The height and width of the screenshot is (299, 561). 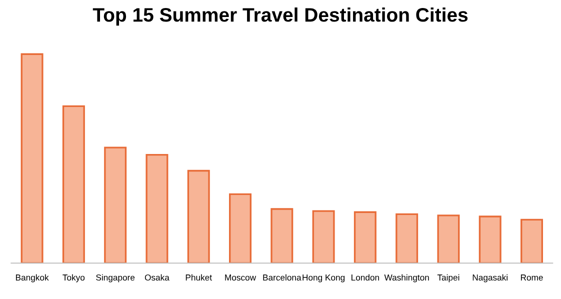 What do you see at coordinates (323, 278) in the screenshot?
I see `x-tick-label: Hong Kong` at bounding box center [323, 278].